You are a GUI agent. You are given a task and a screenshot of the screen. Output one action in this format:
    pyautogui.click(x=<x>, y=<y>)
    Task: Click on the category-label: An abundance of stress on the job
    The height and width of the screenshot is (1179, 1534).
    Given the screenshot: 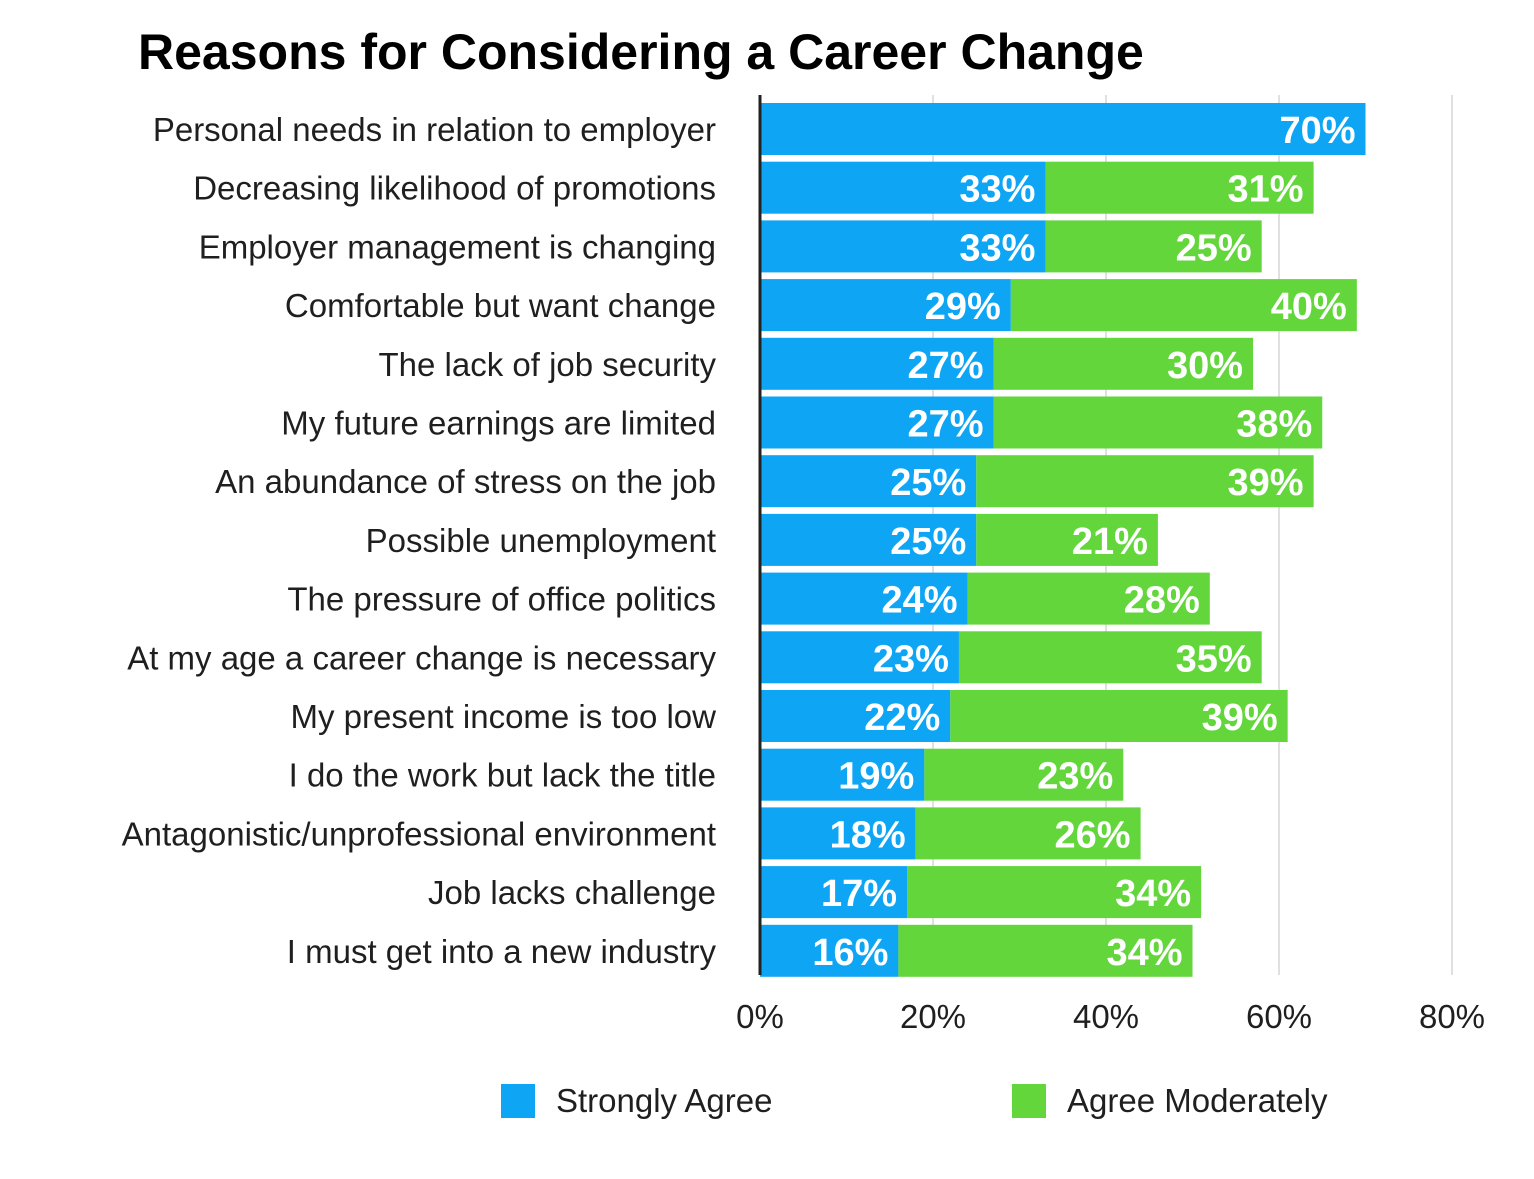 What is the action you would take?
    pyautogui.click(x=465, y=481)
    